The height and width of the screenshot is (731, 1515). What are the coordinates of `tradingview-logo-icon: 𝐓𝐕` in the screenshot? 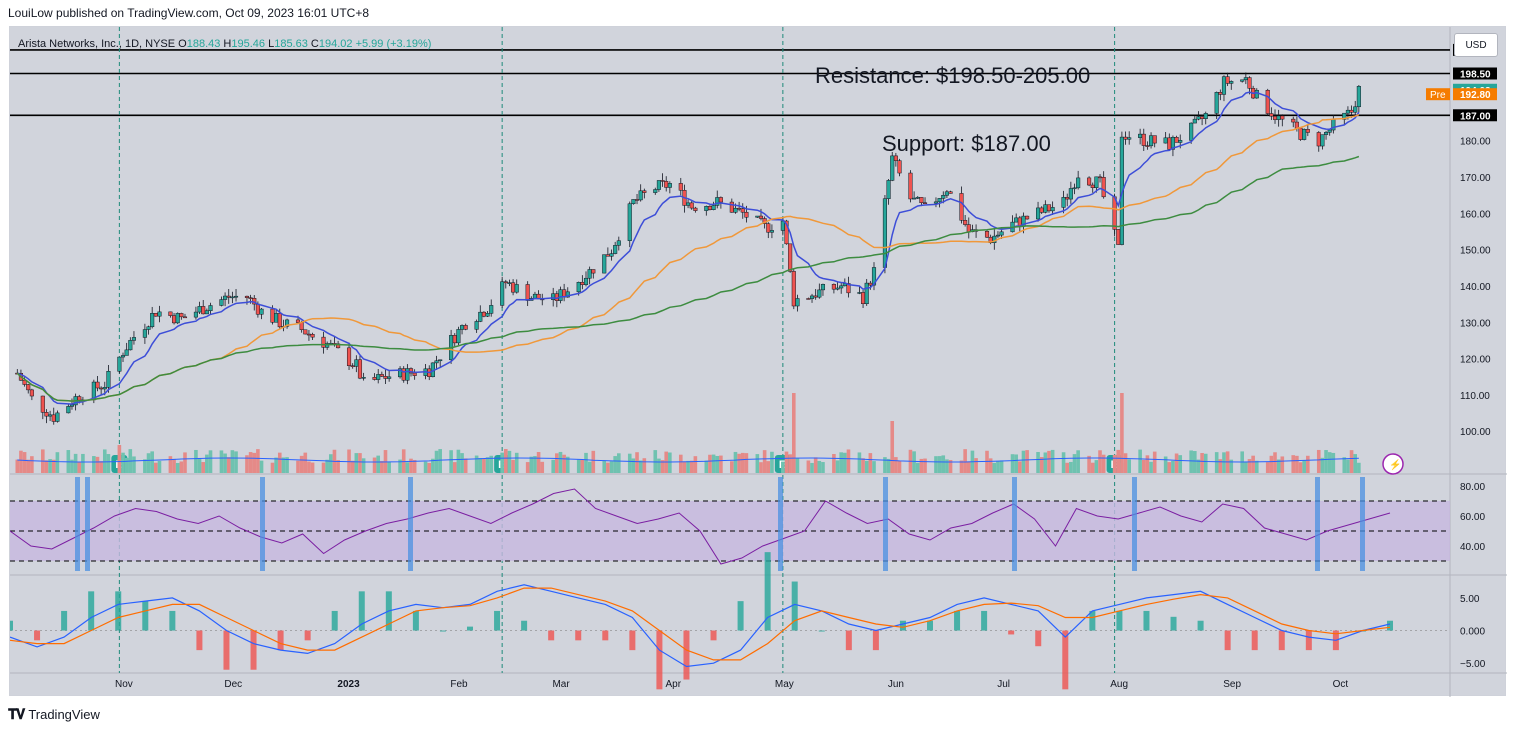 It's located at (16, 714).